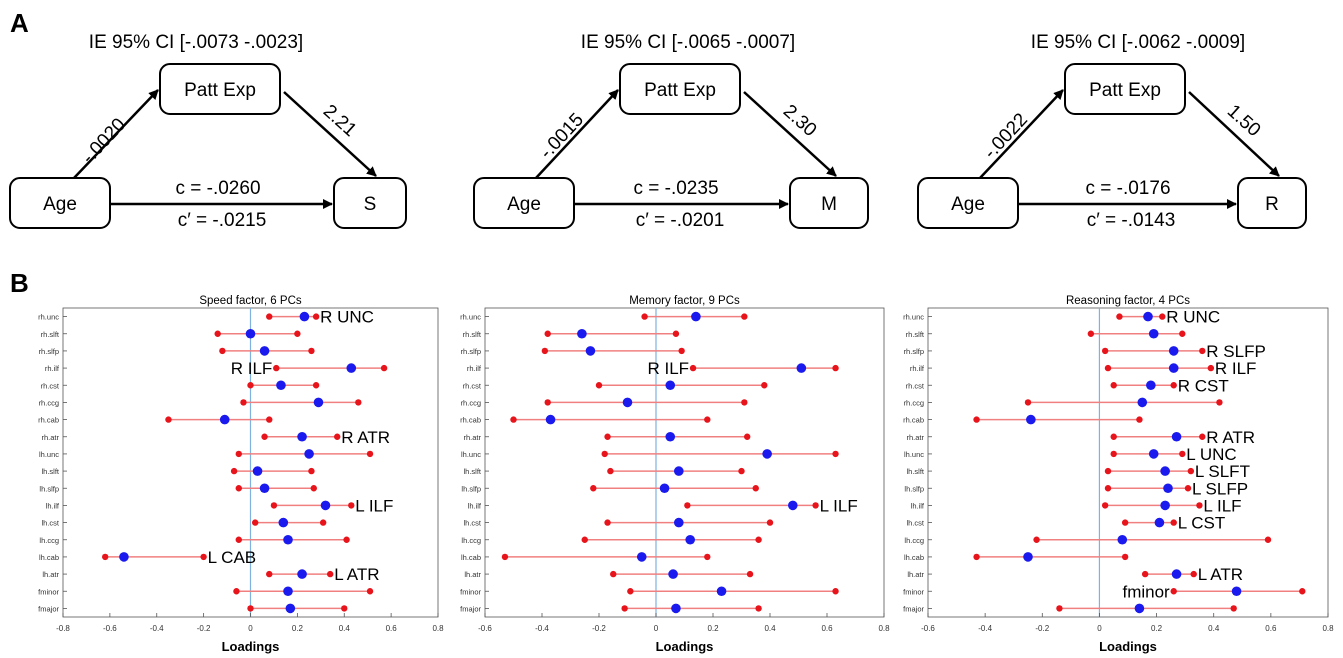  Describe the element at coordinates (680, 89) in the screenshot. I see `mediator-box` at that location.